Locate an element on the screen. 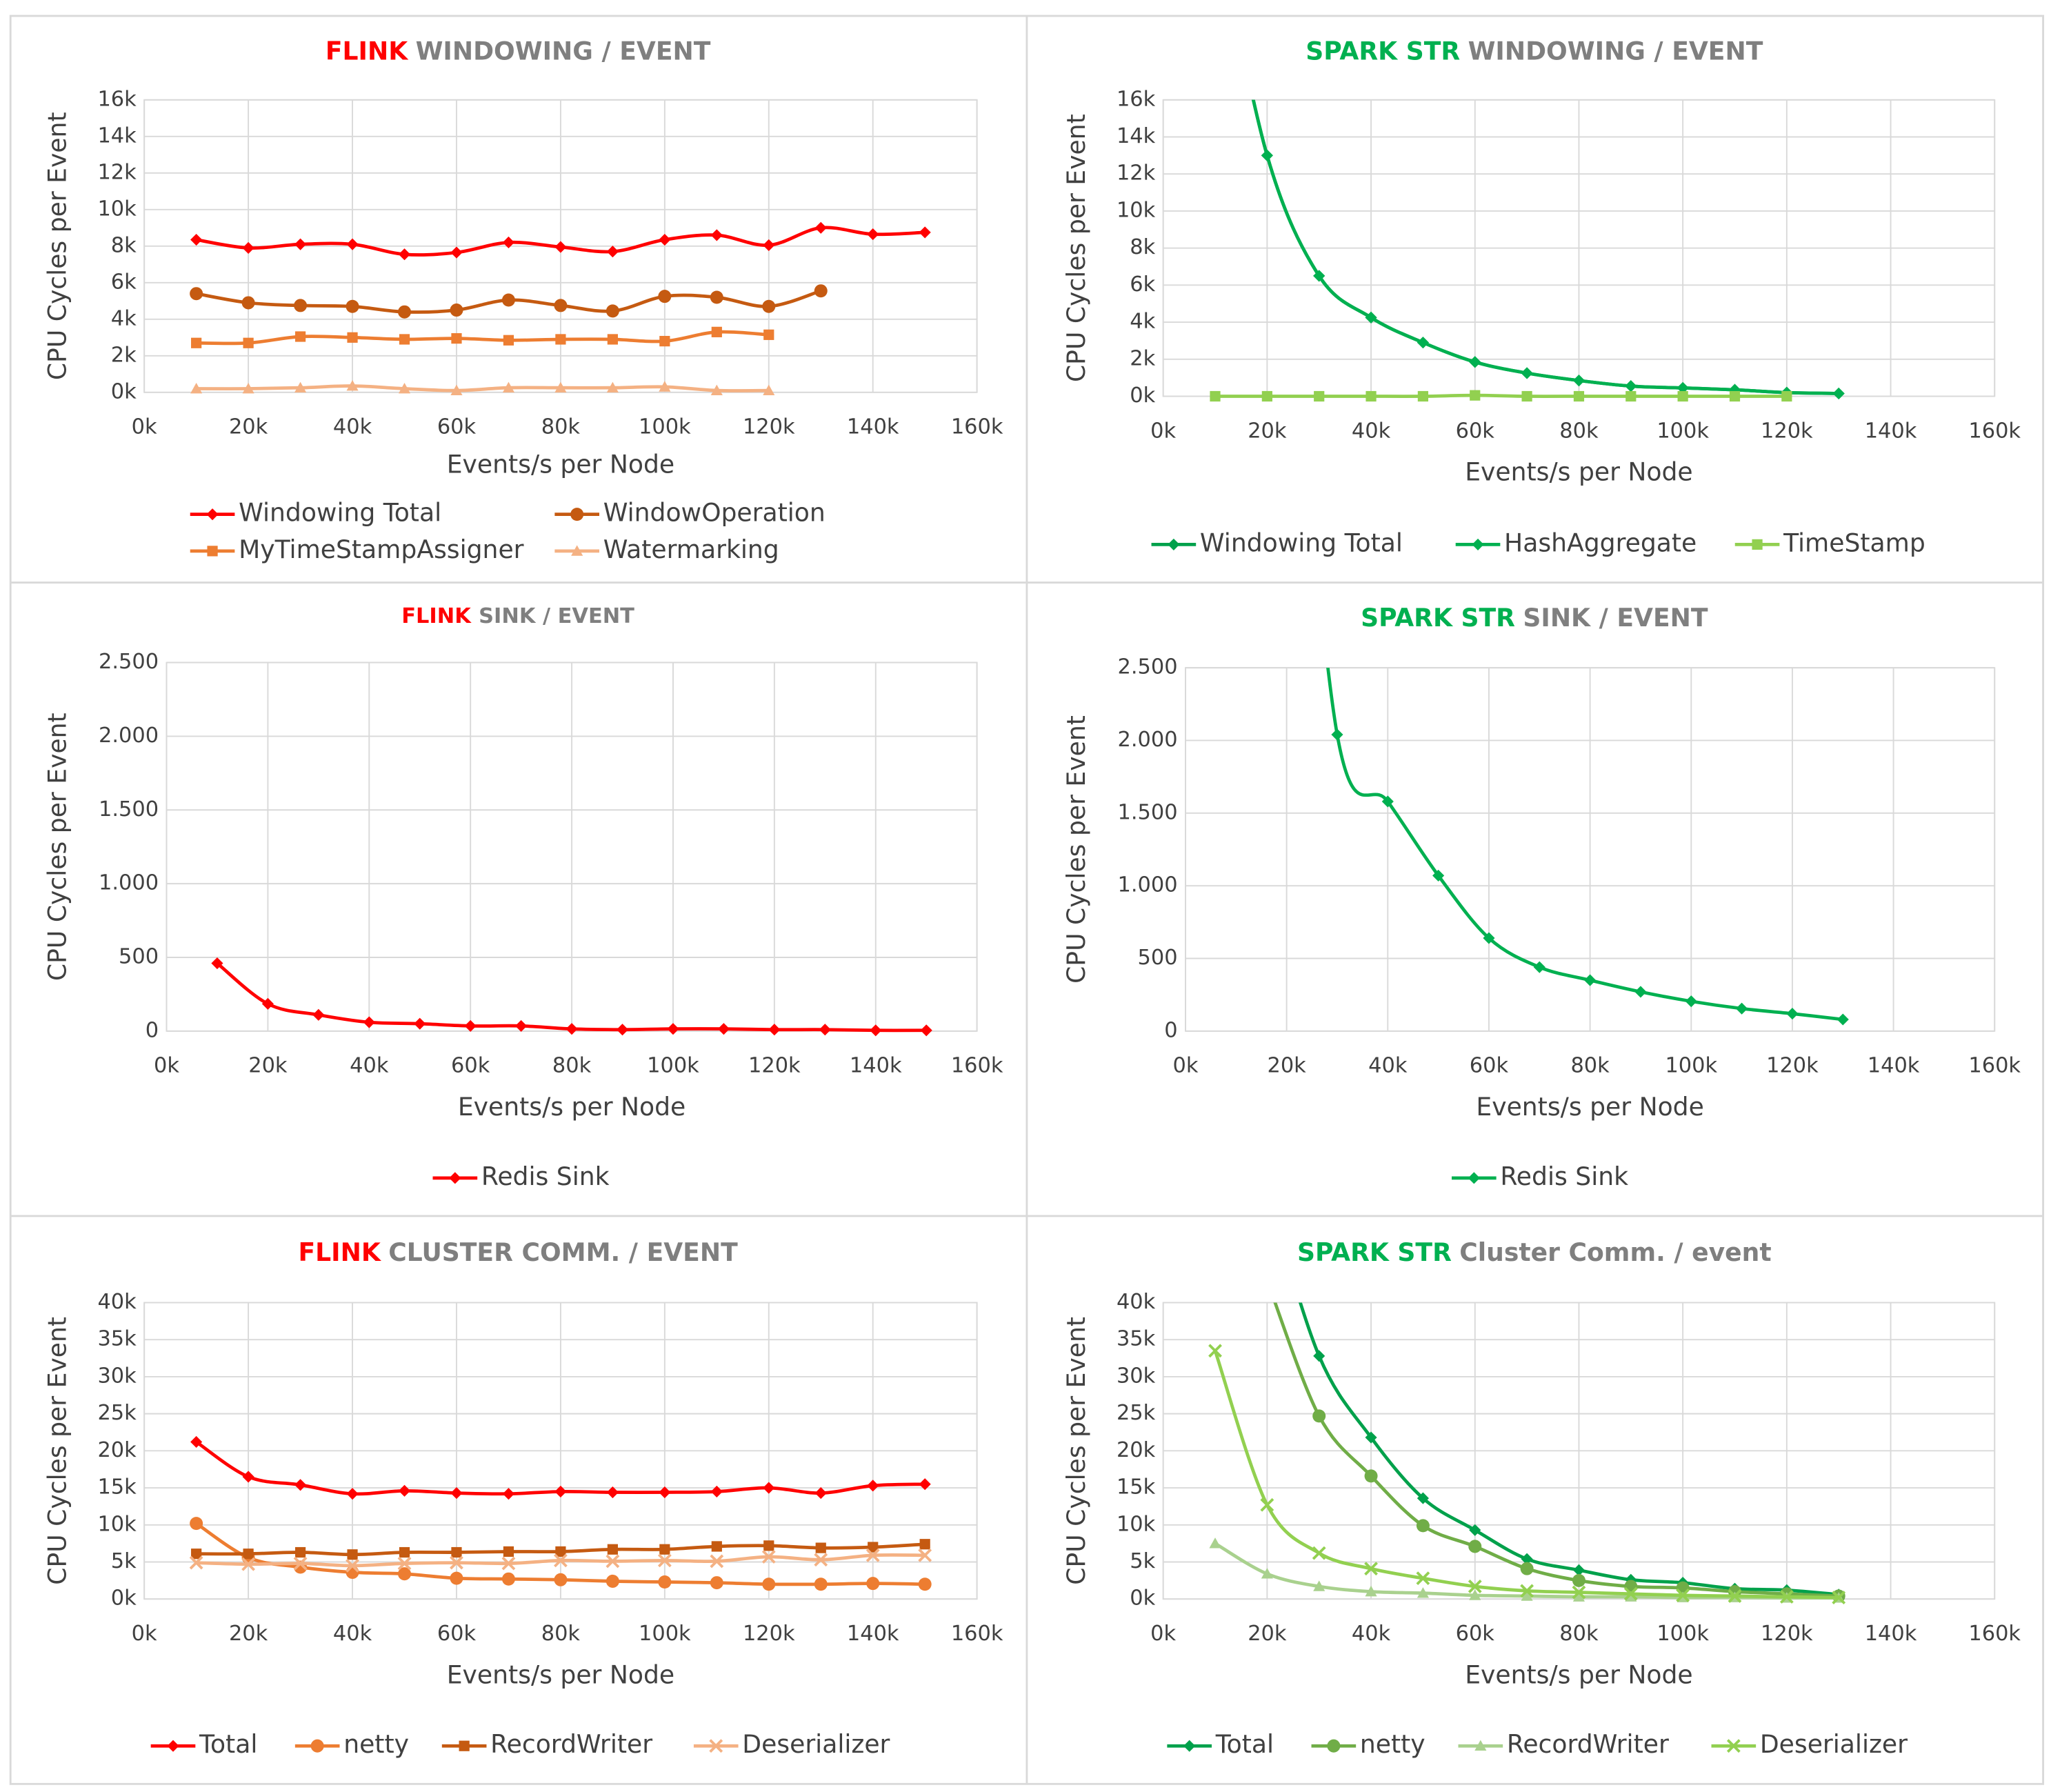 Image resolution: width=2051 pixels, height=1792 pixels. y-tick-label: 1.500 is located at coordinates (1148, 812).